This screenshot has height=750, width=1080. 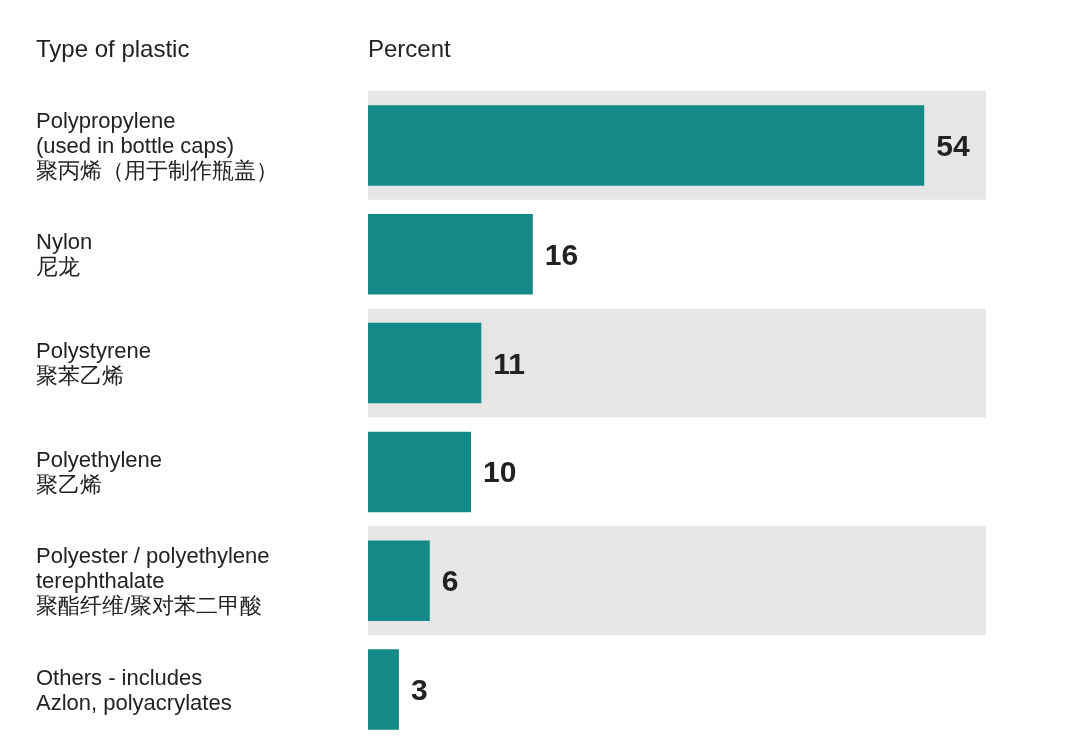 I want to click on data-label: 54, so click(x=953, y=145).